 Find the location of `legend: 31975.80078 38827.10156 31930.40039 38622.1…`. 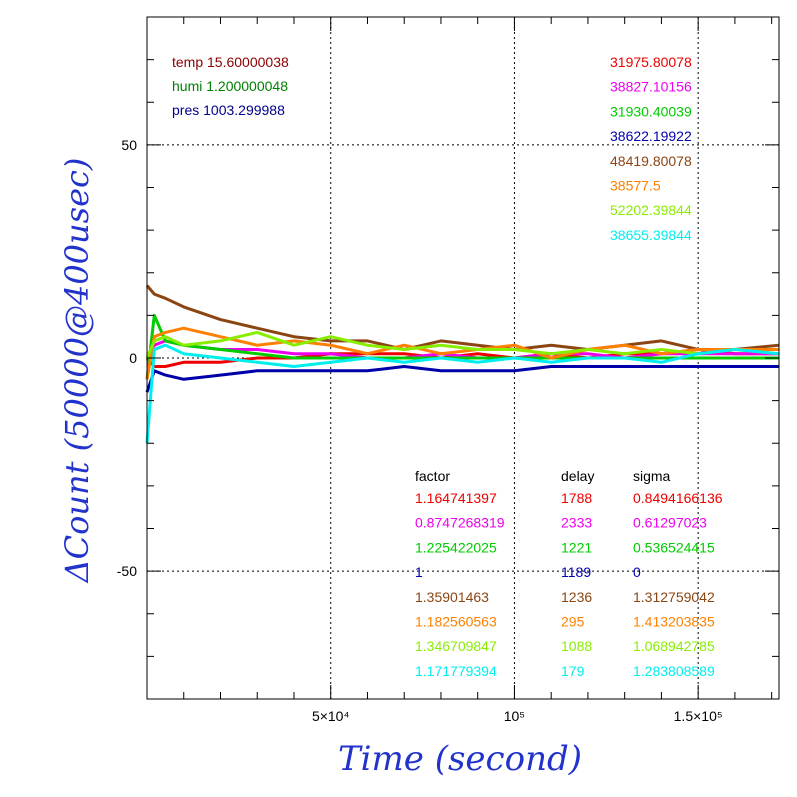

legend: 31975.80078 38827.10156 31930.40039 38622.1… is located at coordinates (651, 148).